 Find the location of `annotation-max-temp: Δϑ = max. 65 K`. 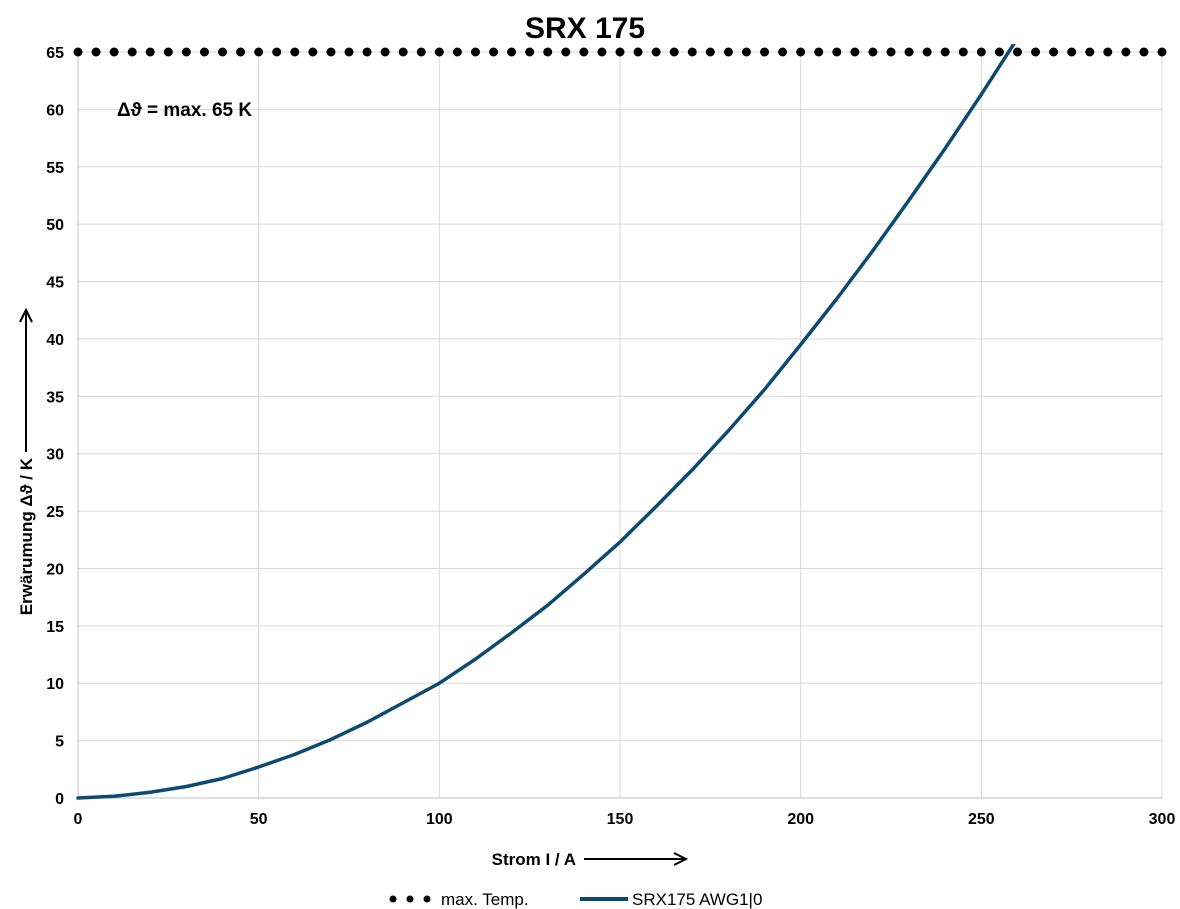

annotation-max-temp: Δϑ = max. 65 K is located at coordinates (184, 110).